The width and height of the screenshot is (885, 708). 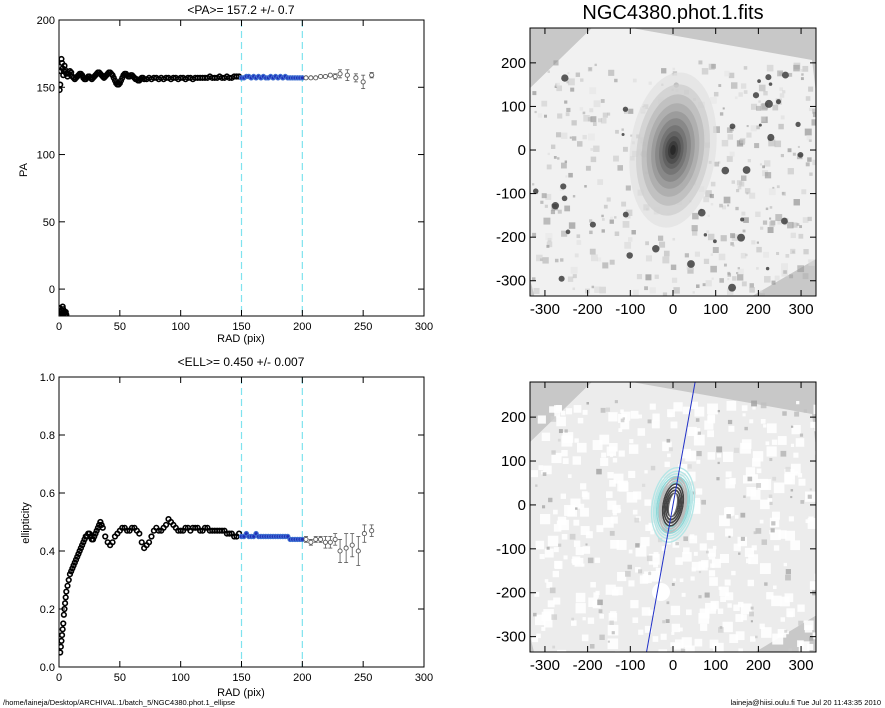 I want to click on pa-x-tick-label: 150, so click(x=241, y=327).